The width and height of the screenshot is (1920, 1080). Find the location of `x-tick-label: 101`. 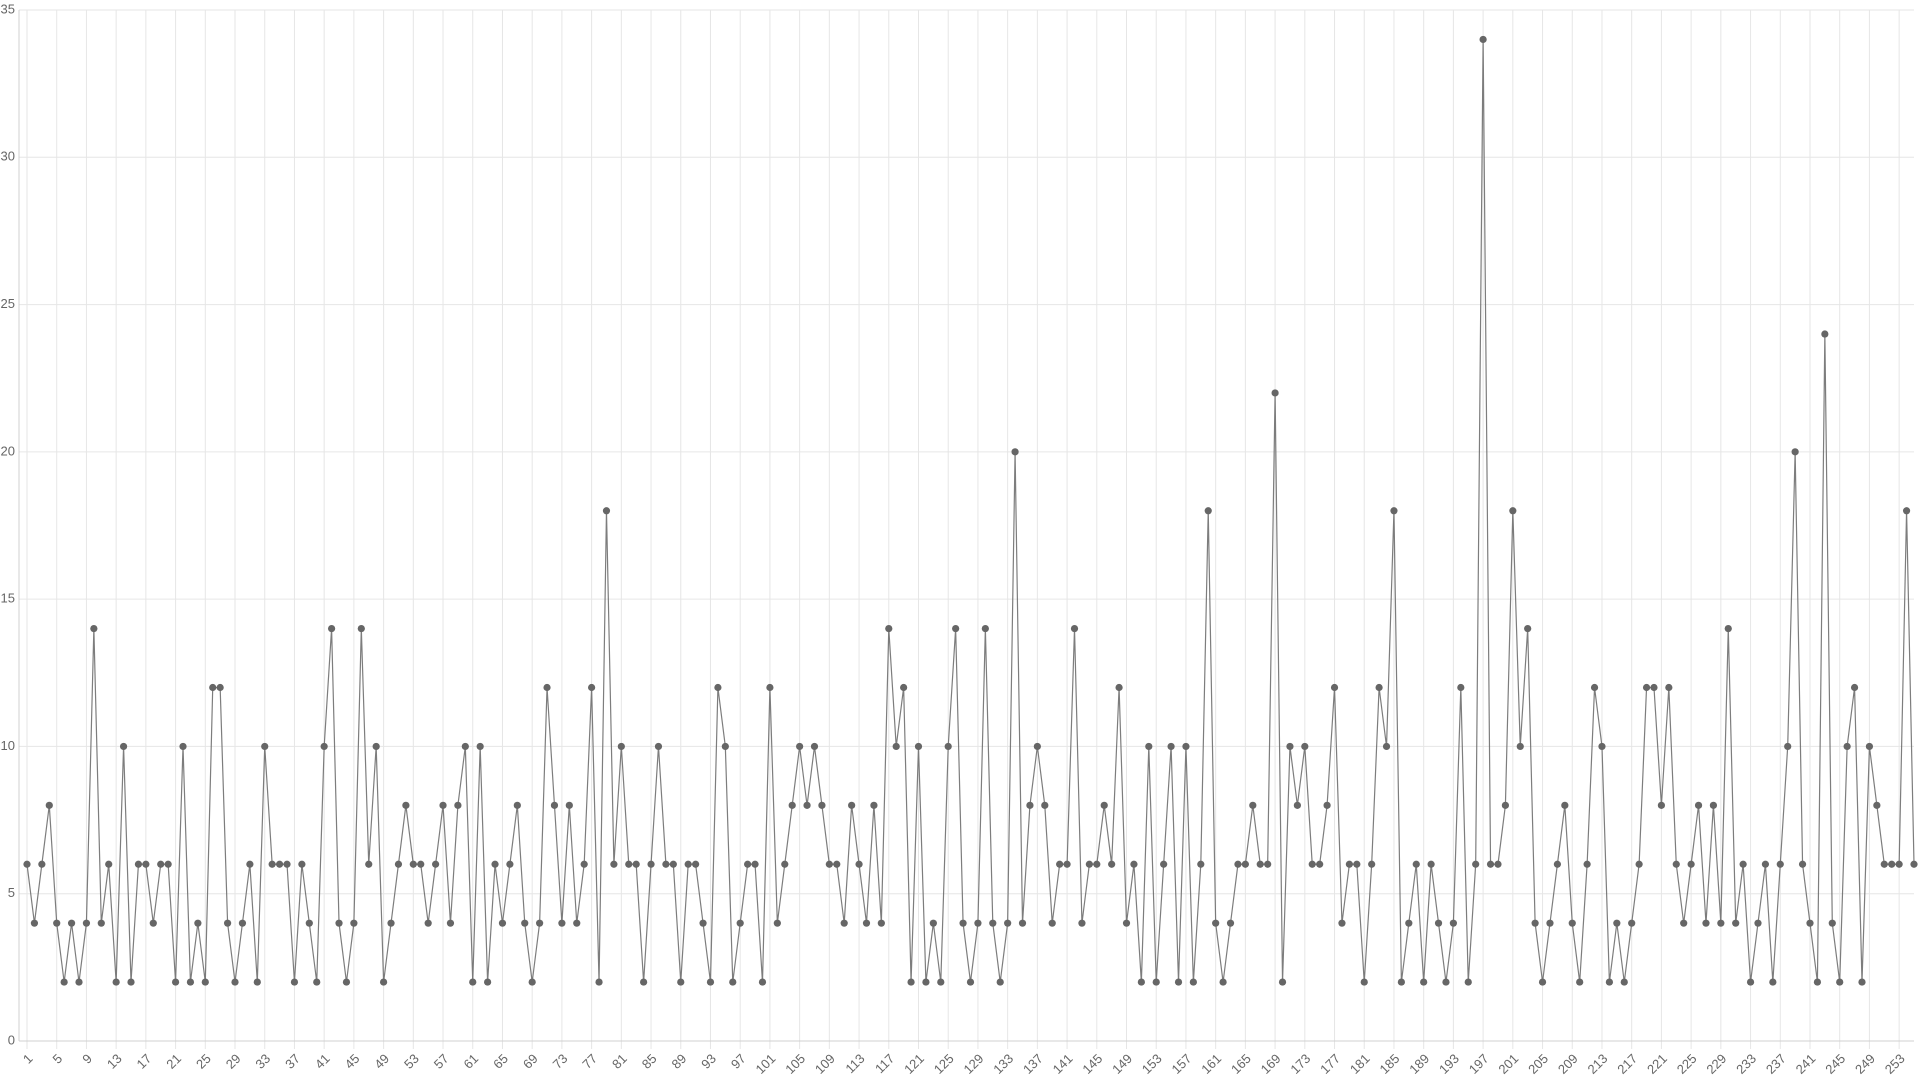

x-tick-label: 101 is located at coordinates (766, 1064).